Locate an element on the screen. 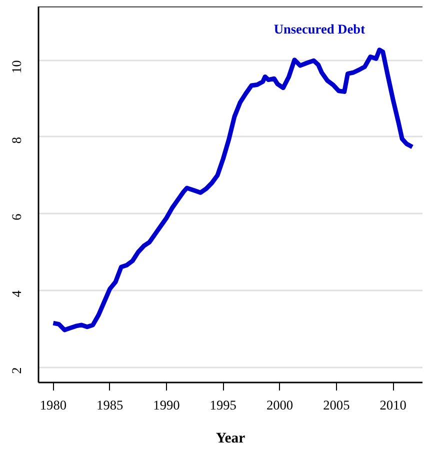 The image size is (426, 449). x-tick-label: 2010 is located at coordinates (393, 405).